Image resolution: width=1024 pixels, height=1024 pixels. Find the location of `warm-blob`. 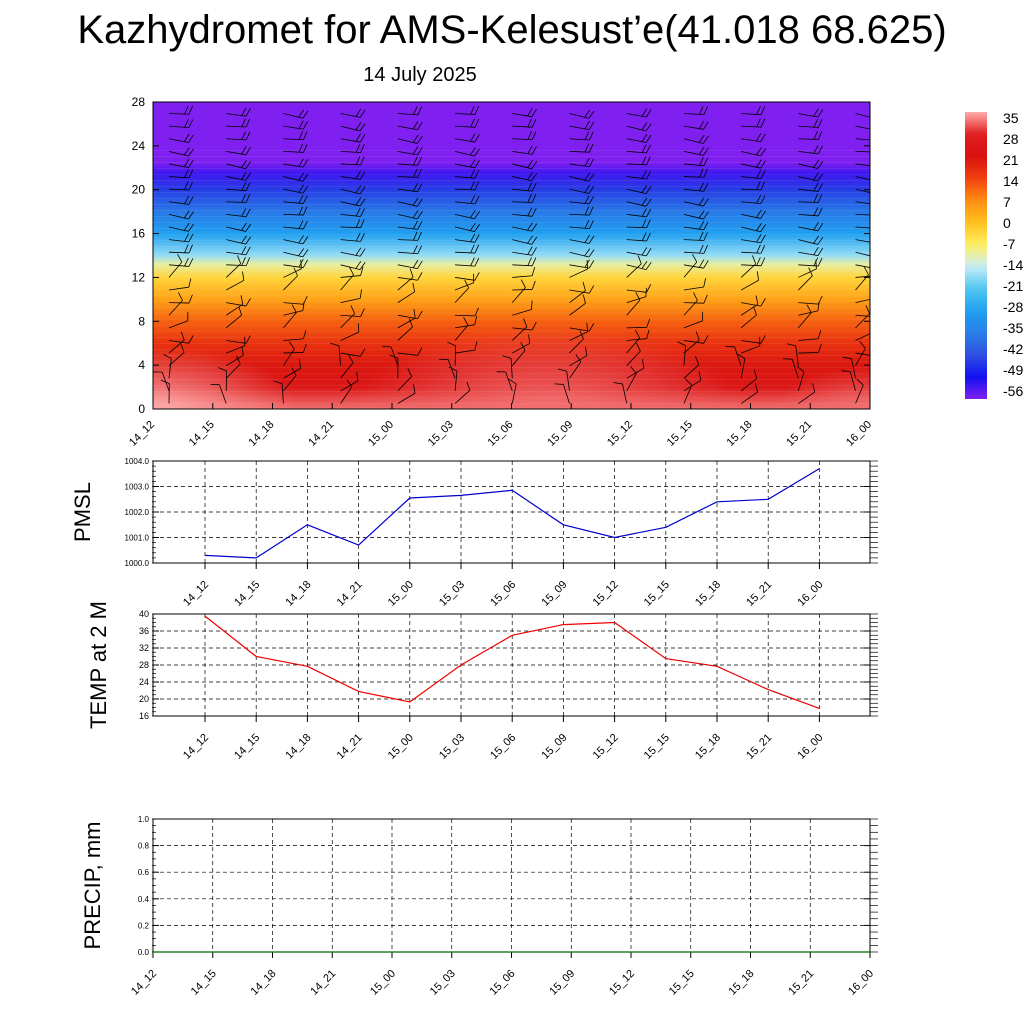

warm-blob is located at coordinates (822, 388).